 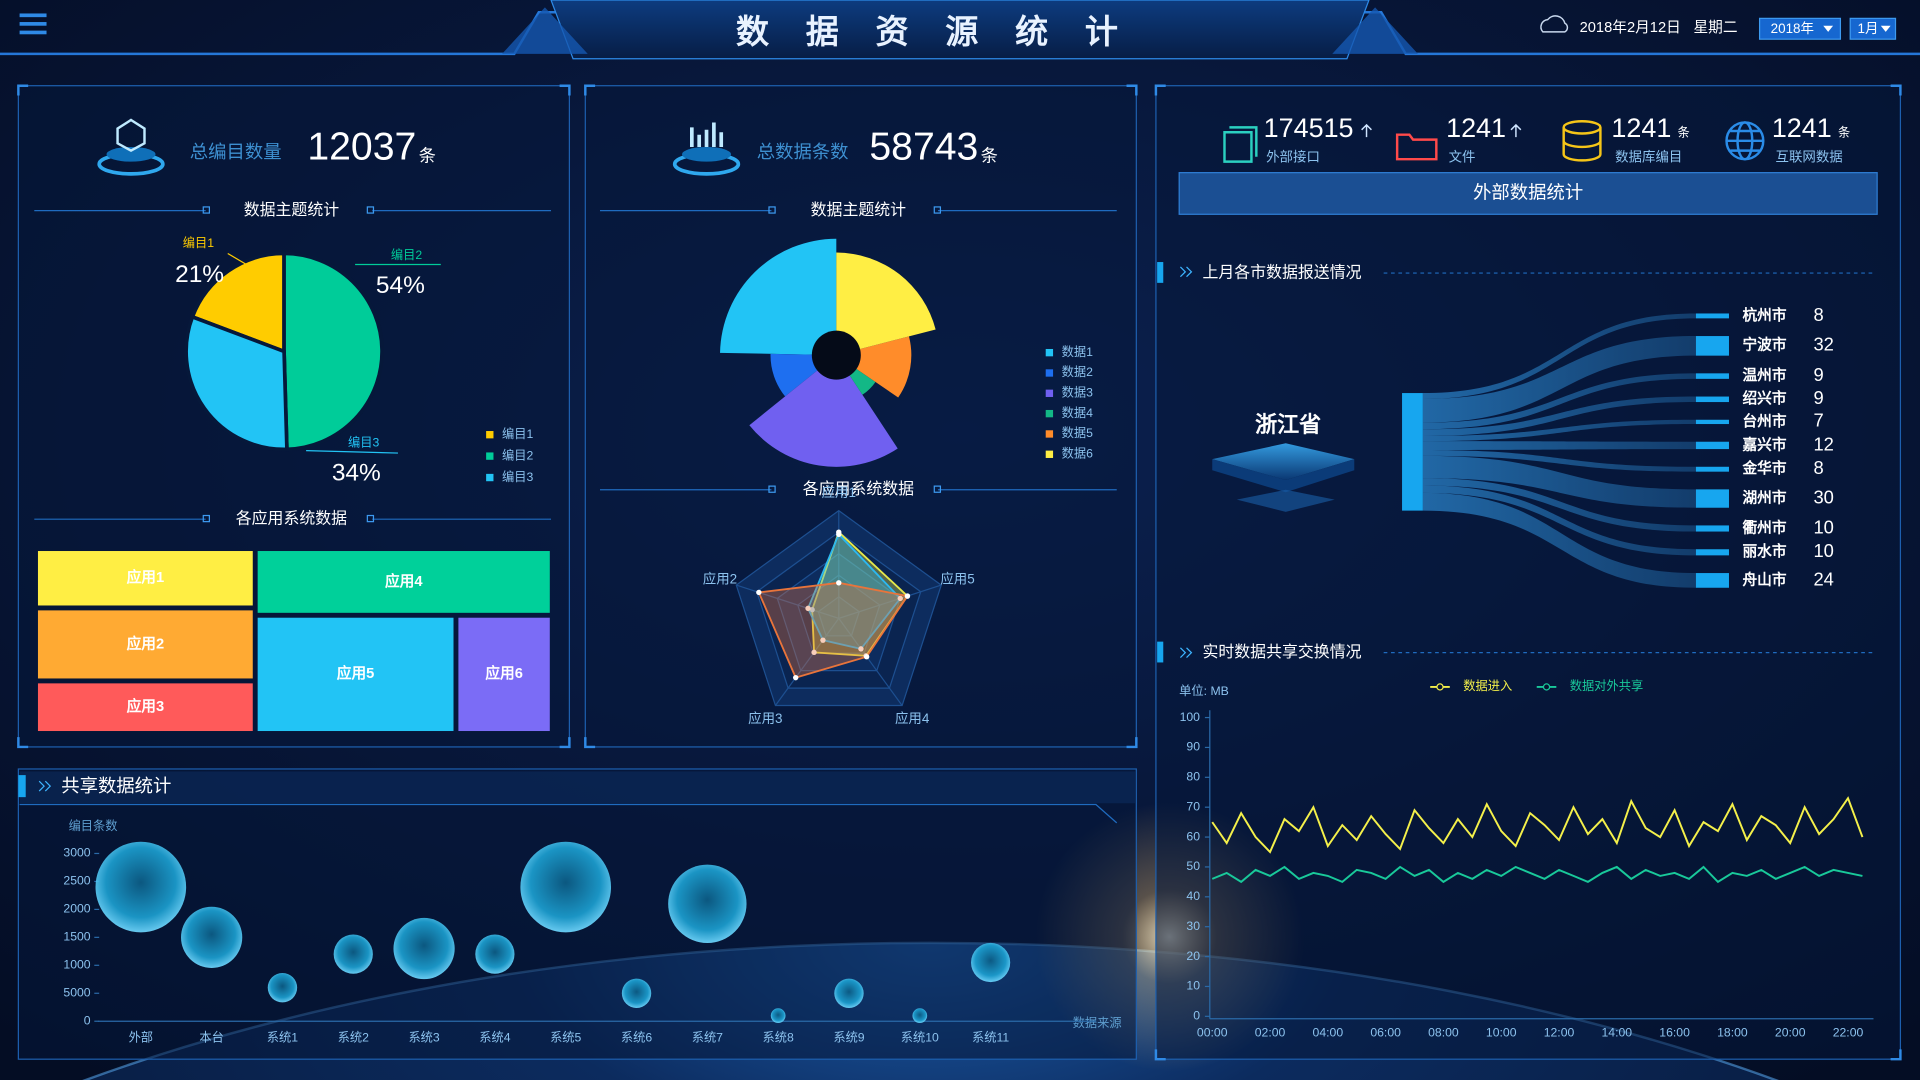 I want to click on y-tick-label: 3000, so click(x=76, y=853).